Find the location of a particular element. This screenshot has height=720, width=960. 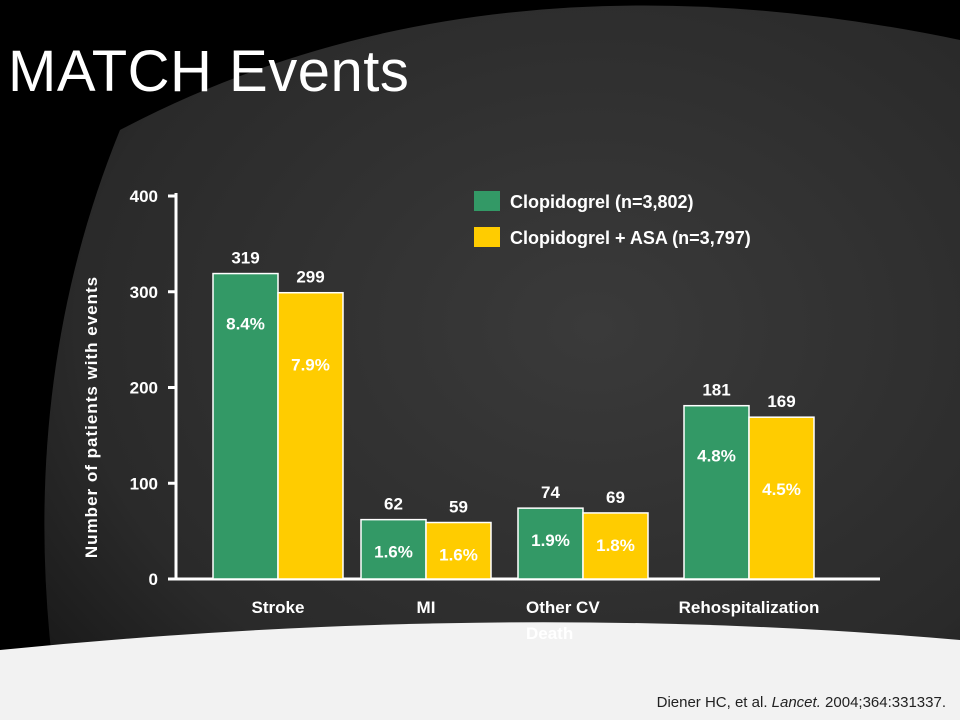

y-tick-label: 200 is located at coordinates (144, 388).